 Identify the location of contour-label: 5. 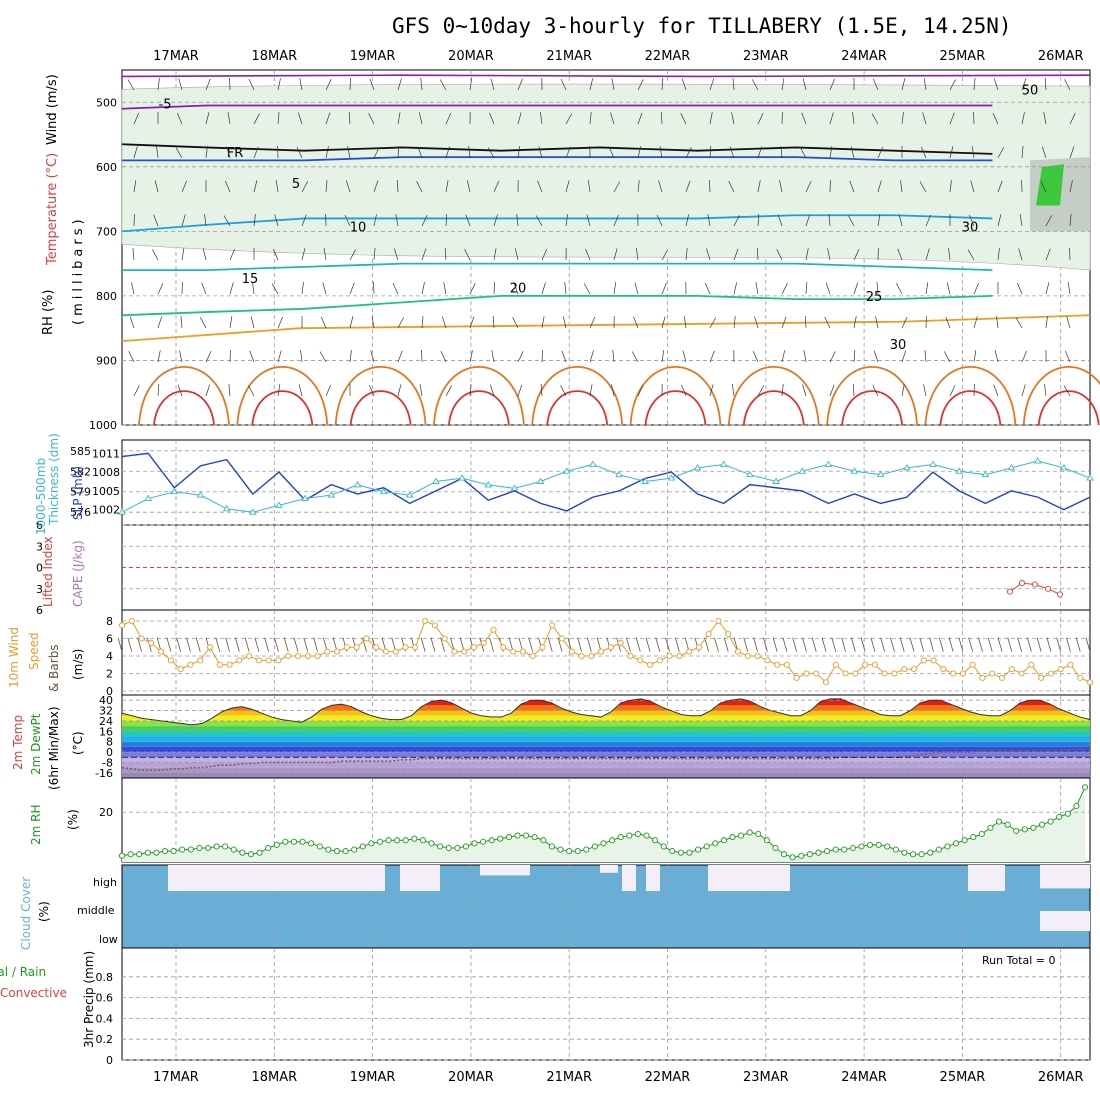
(296, 184).